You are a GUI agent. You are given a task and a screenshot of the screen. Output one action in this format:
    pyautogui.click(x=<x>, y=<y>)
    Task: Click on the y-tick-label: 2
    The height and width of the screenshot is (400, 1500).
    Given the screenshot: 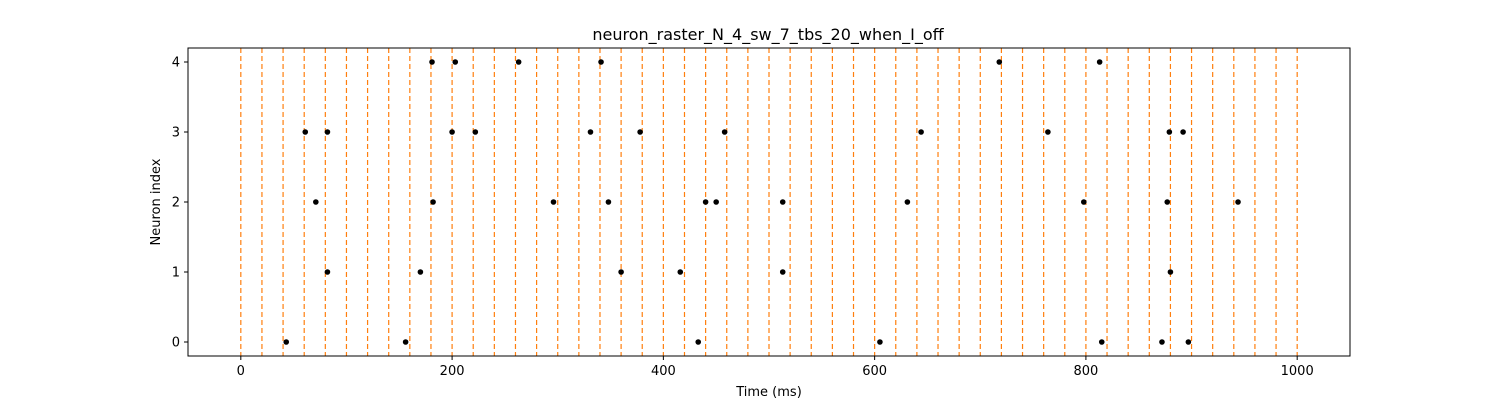 What is the action you would take?
    pyautogui.click(x=176, y=203)
    